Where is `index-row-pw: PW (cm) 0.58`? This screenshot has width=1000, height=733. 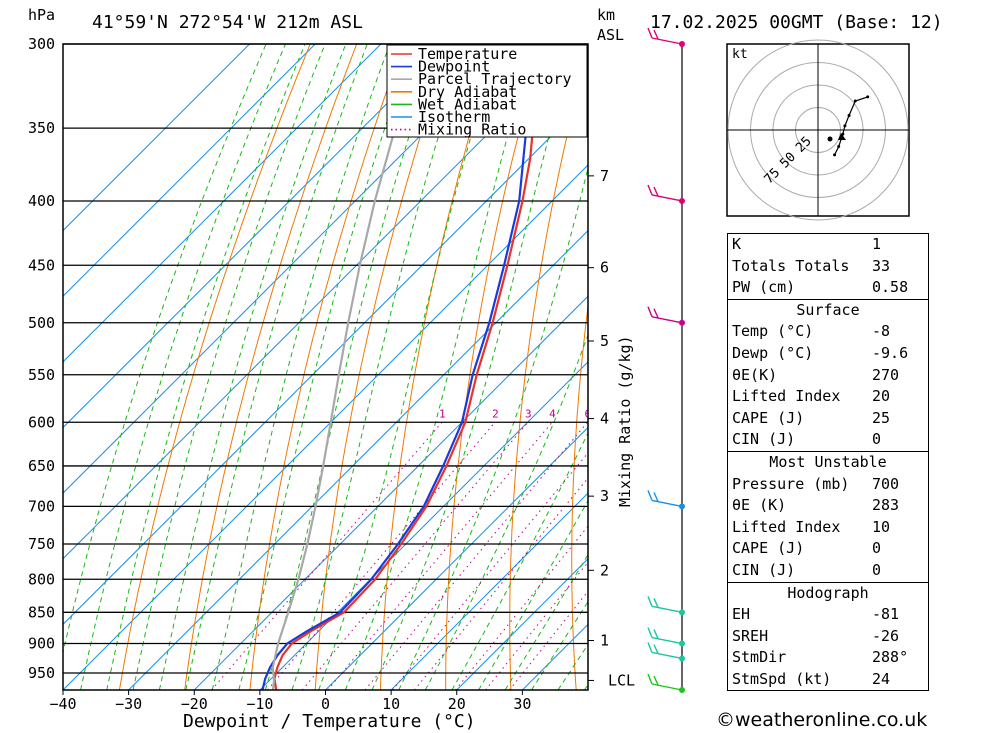
index-row-pw: PW (cm) 0.58 is located at coordinates (828, 288).